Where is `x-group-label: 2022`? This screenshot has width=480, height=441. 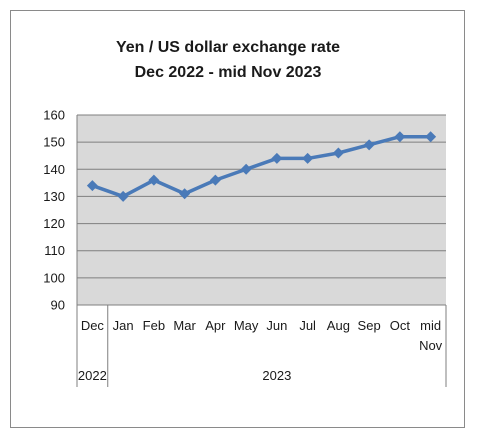
x-group-label: 2022 is located at coordinates (92, 375).